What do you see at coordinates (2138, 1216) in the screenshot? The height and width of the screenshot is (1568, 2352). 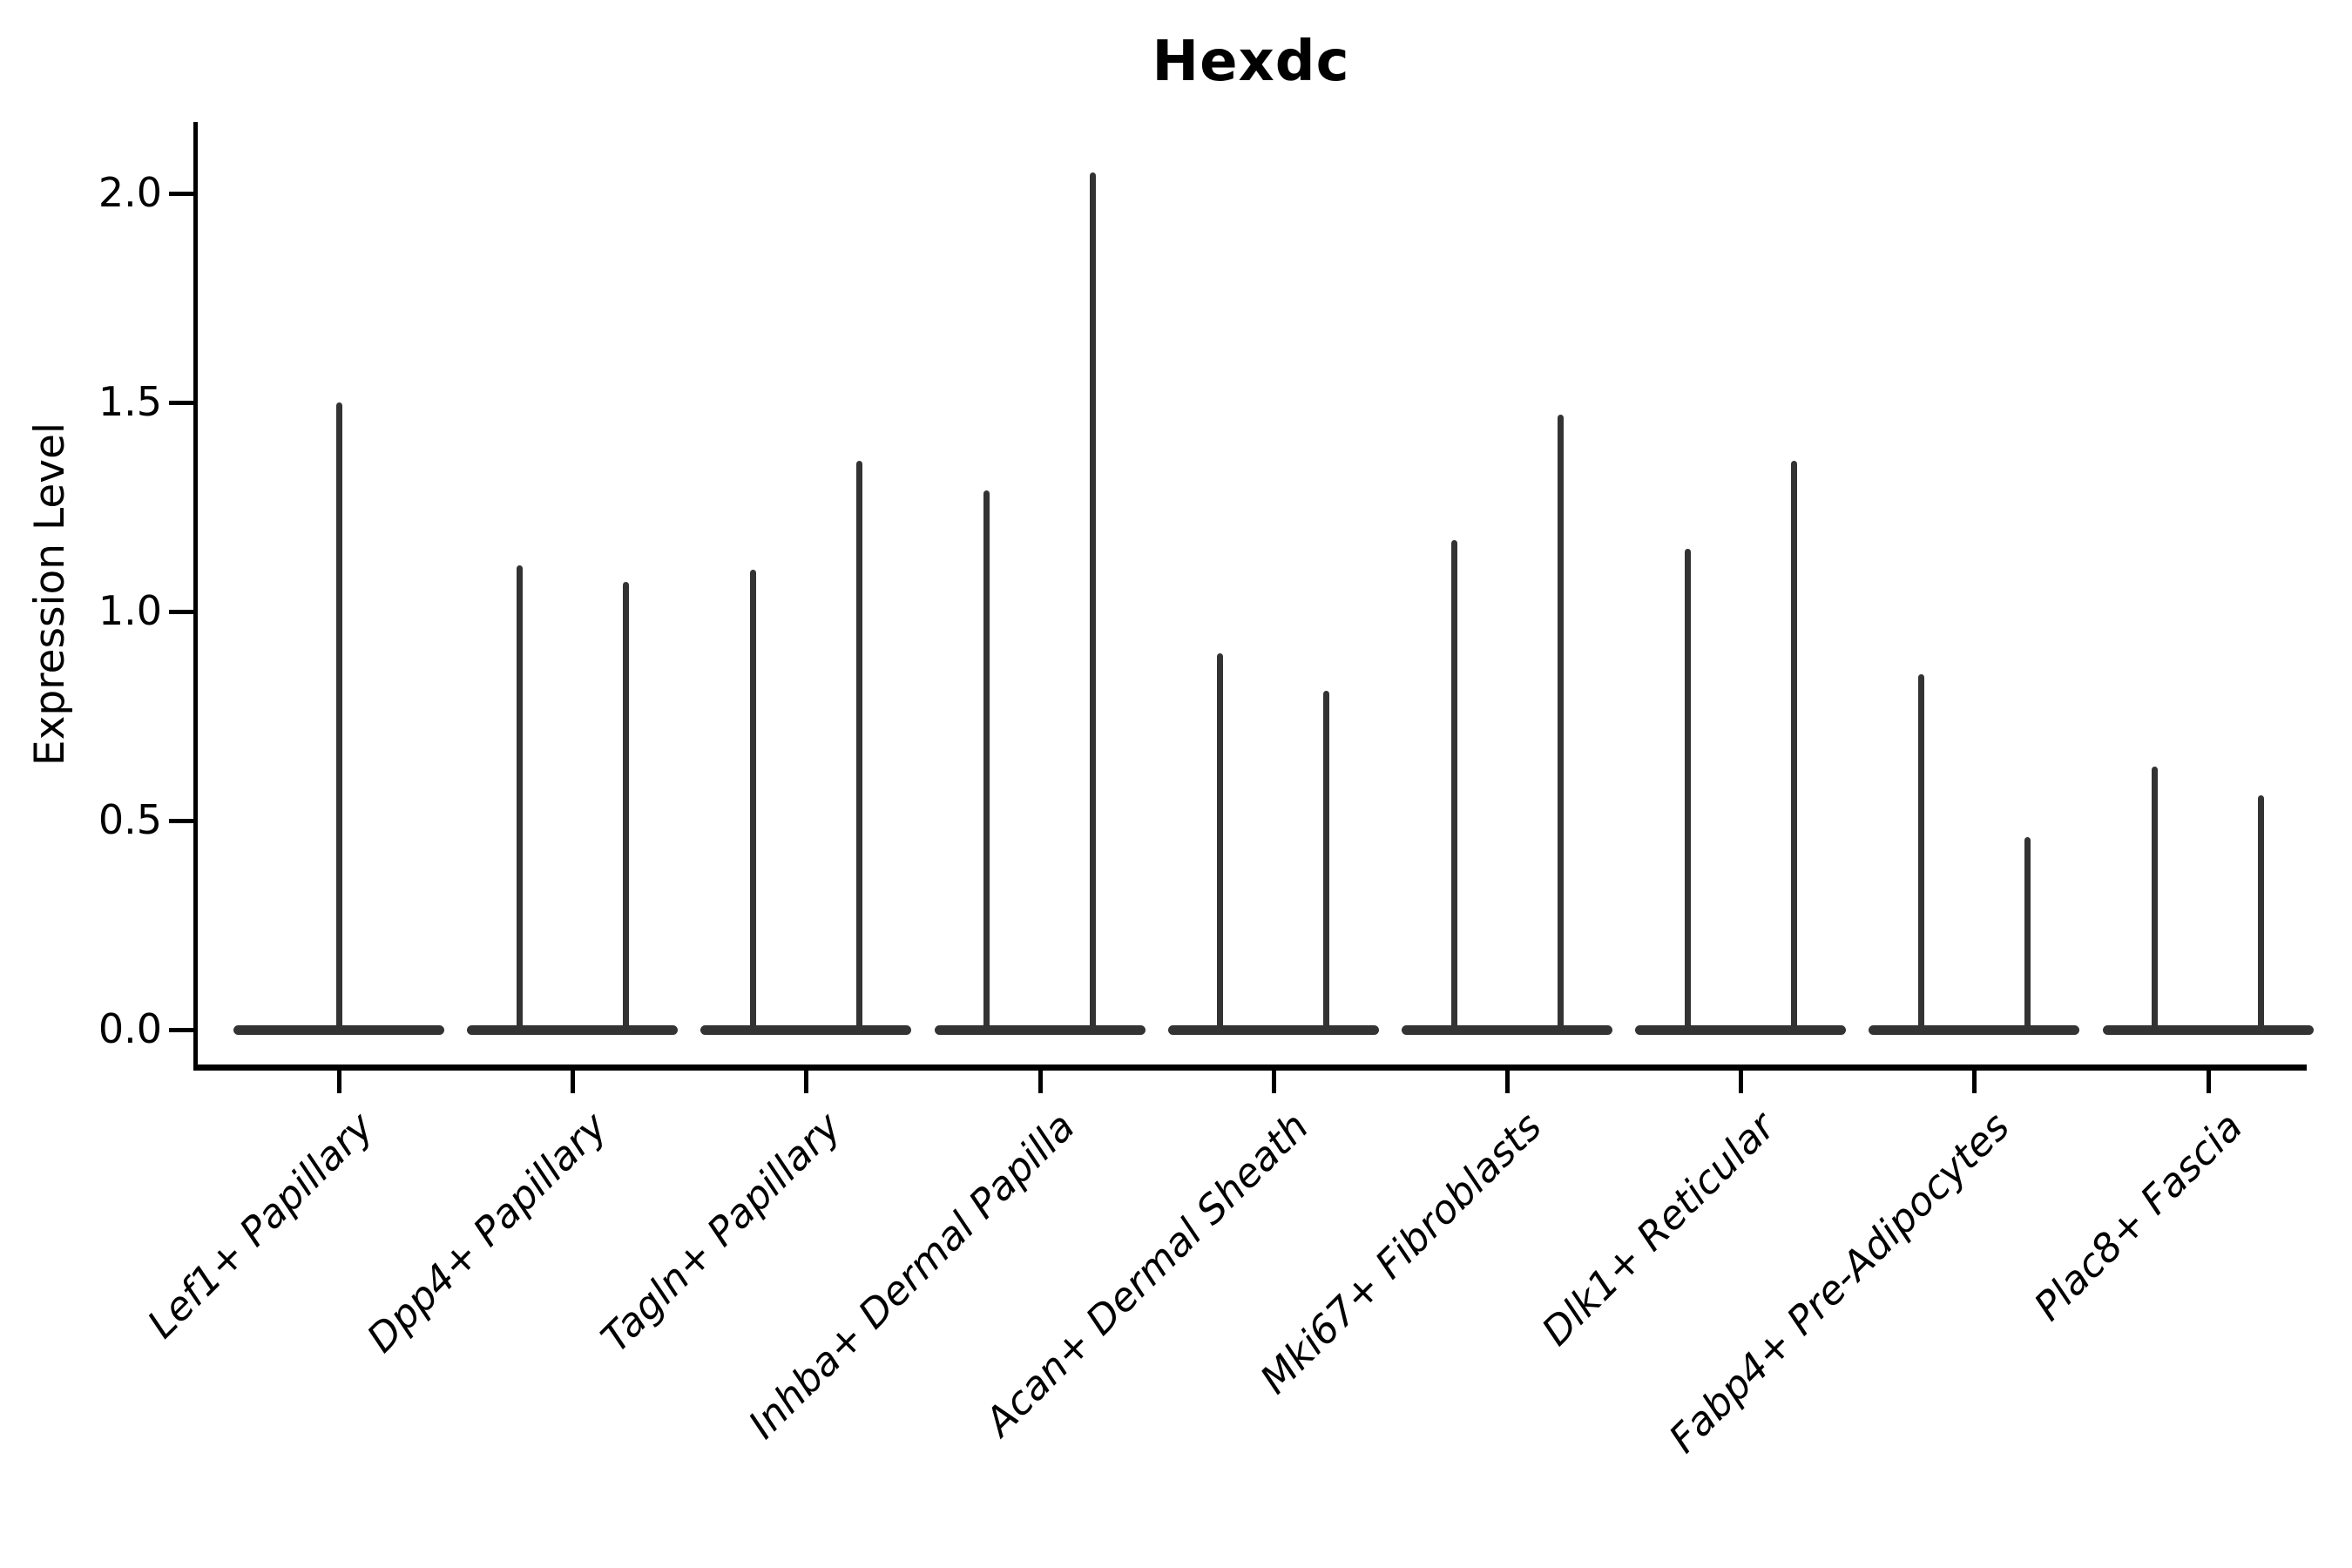 I see `x-tick-label: Plac8+ Fascia` at bounding box center [2138, 1216].